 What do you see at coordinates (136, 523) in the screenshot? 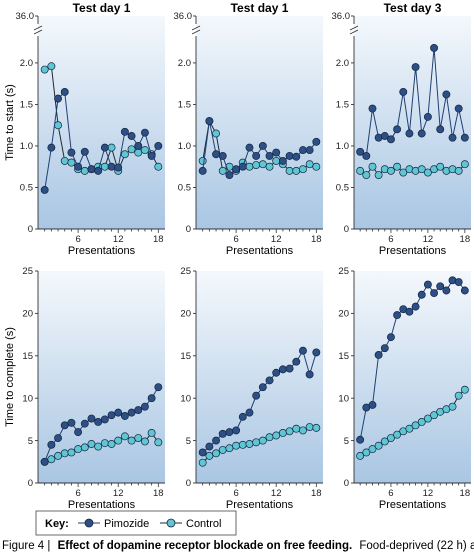
I see `legend: Key: Pimozide Control` at bounding box center [136, 523].